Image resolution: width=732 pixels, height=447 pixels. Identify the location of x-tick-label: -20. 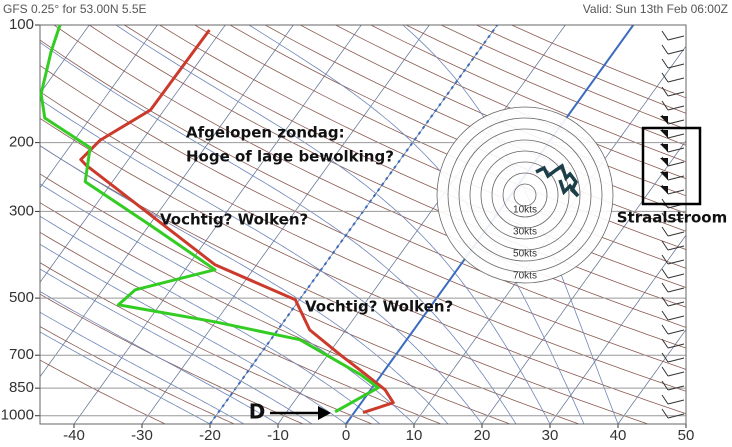
(210, 435).